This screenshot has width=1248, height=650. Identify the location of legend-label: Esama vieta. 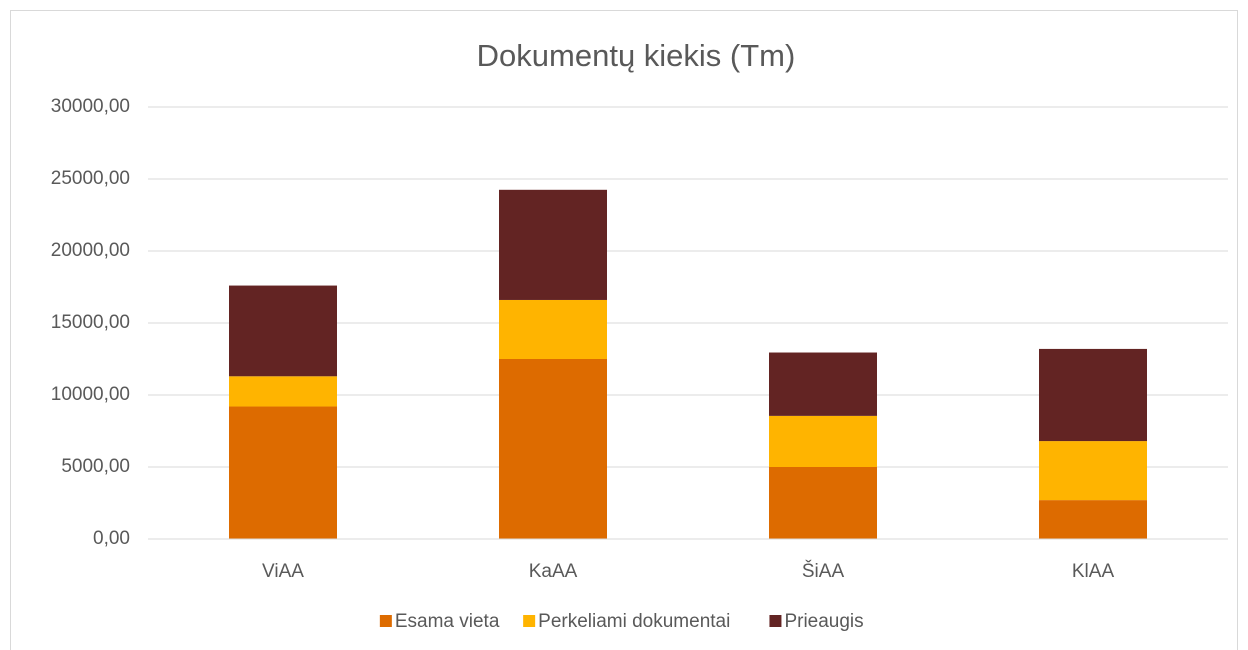
(447, 621).